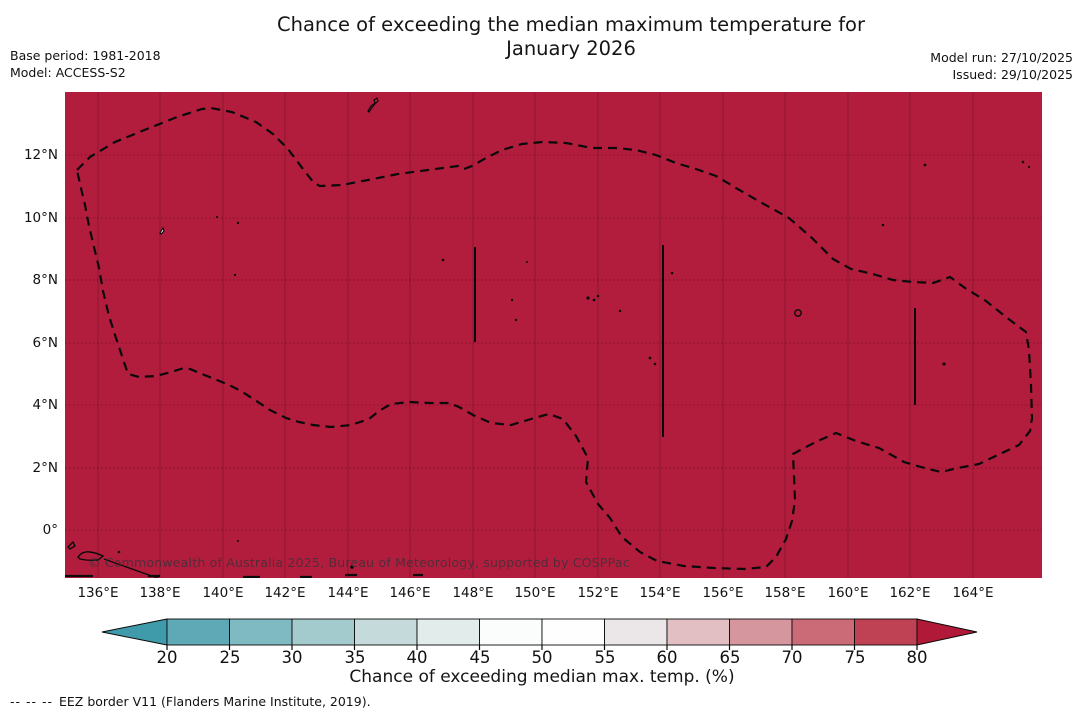 This screenshot has height=713, width=1085. I want to click on colorbar-tick-label: 70, so click(792, 657).